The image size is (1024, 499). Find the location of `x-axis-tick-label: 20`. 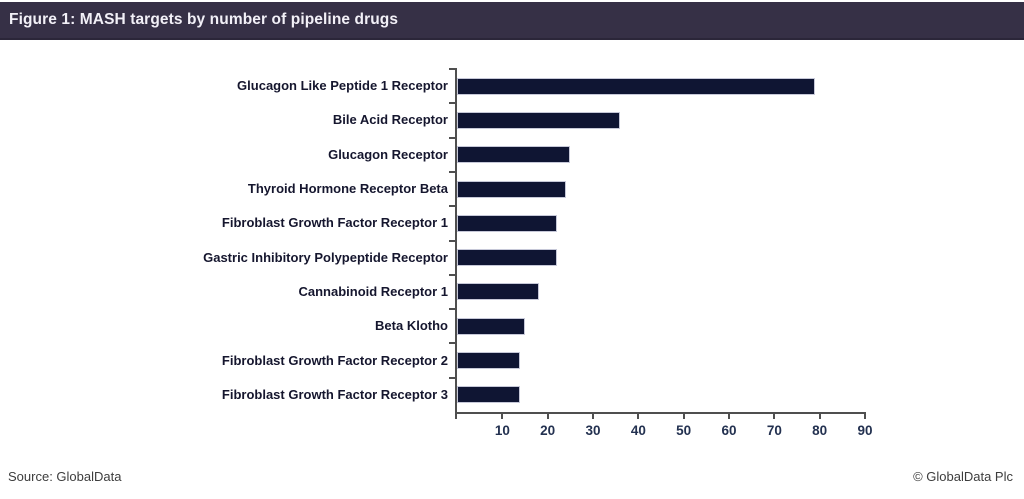

x-axis-tick-label: 20 is located at coordinates (548, 430).